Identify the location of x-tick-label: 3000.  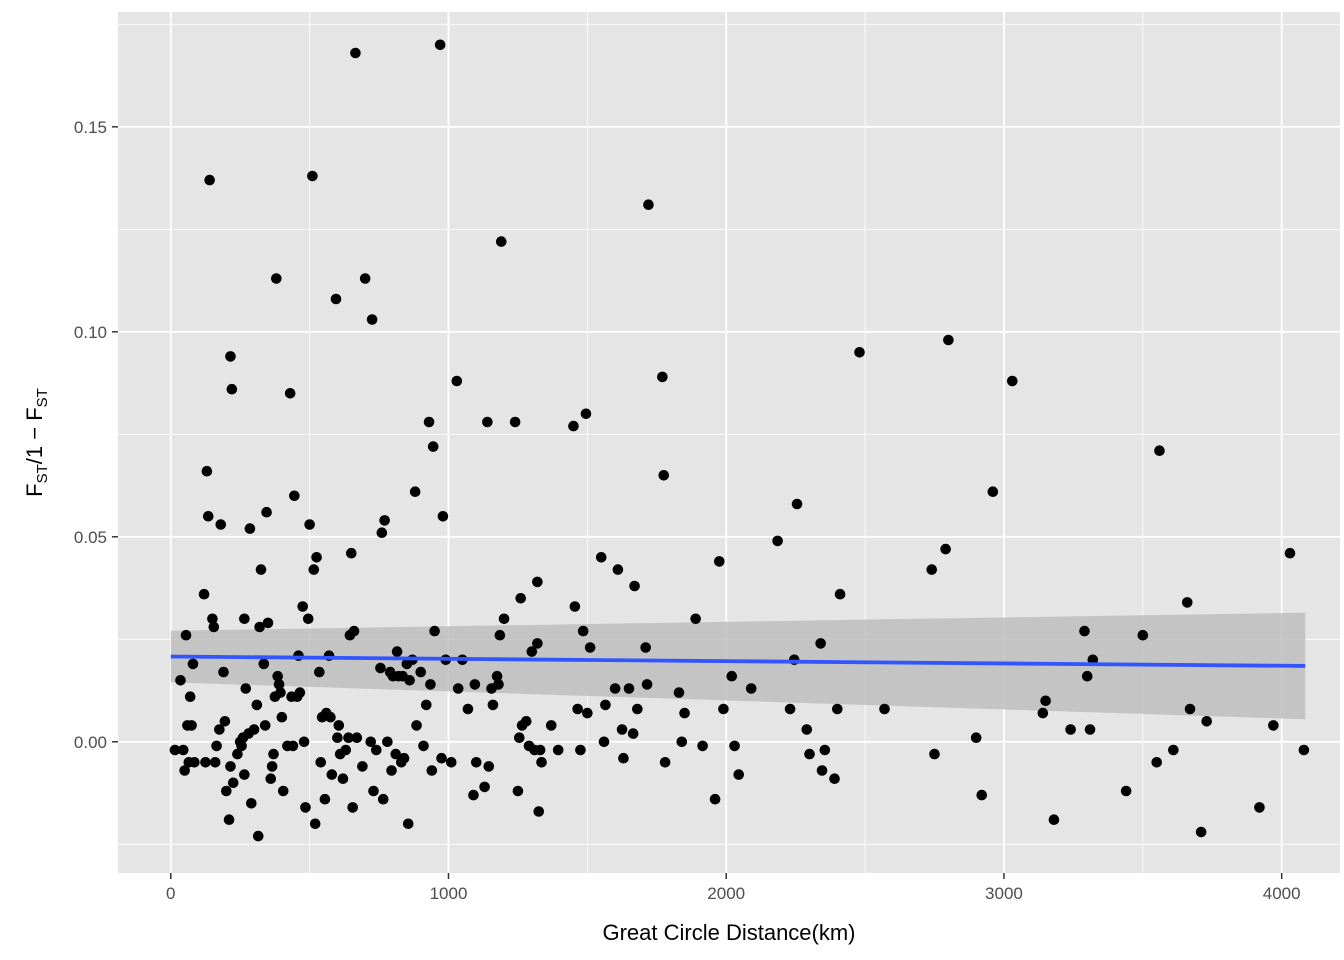
(1004, 893).